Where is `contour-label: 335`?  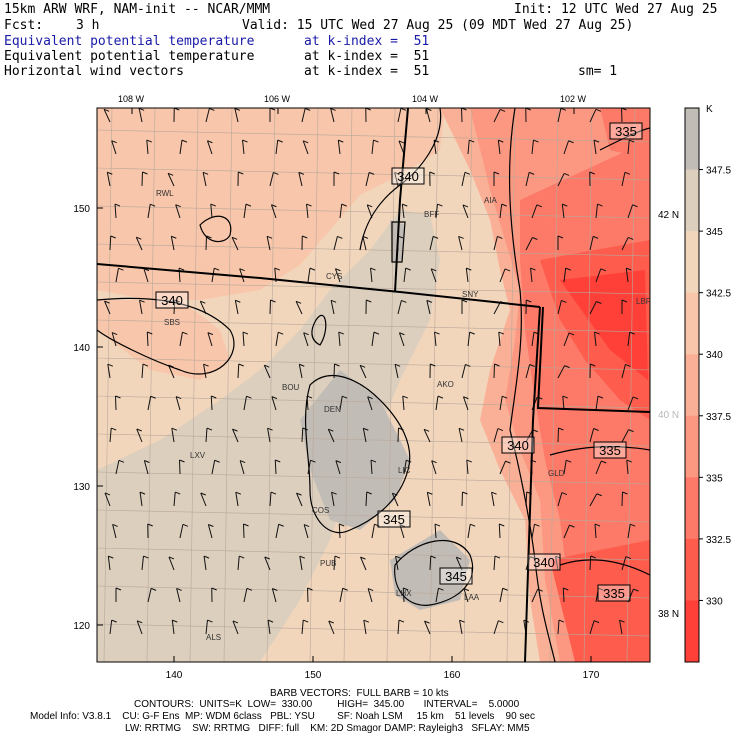 contour-label: 335 is located at coordinates (614, 593).